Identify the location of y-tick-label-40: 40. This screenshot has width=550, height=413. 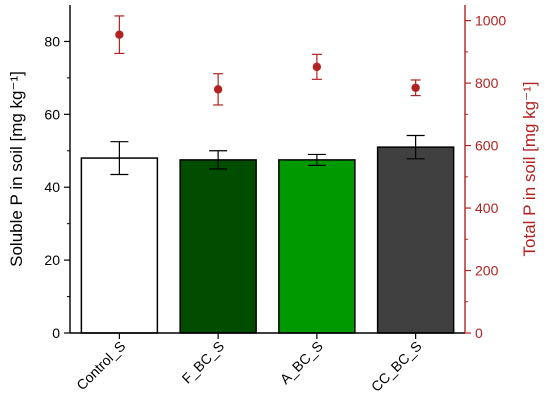
(52, 187).